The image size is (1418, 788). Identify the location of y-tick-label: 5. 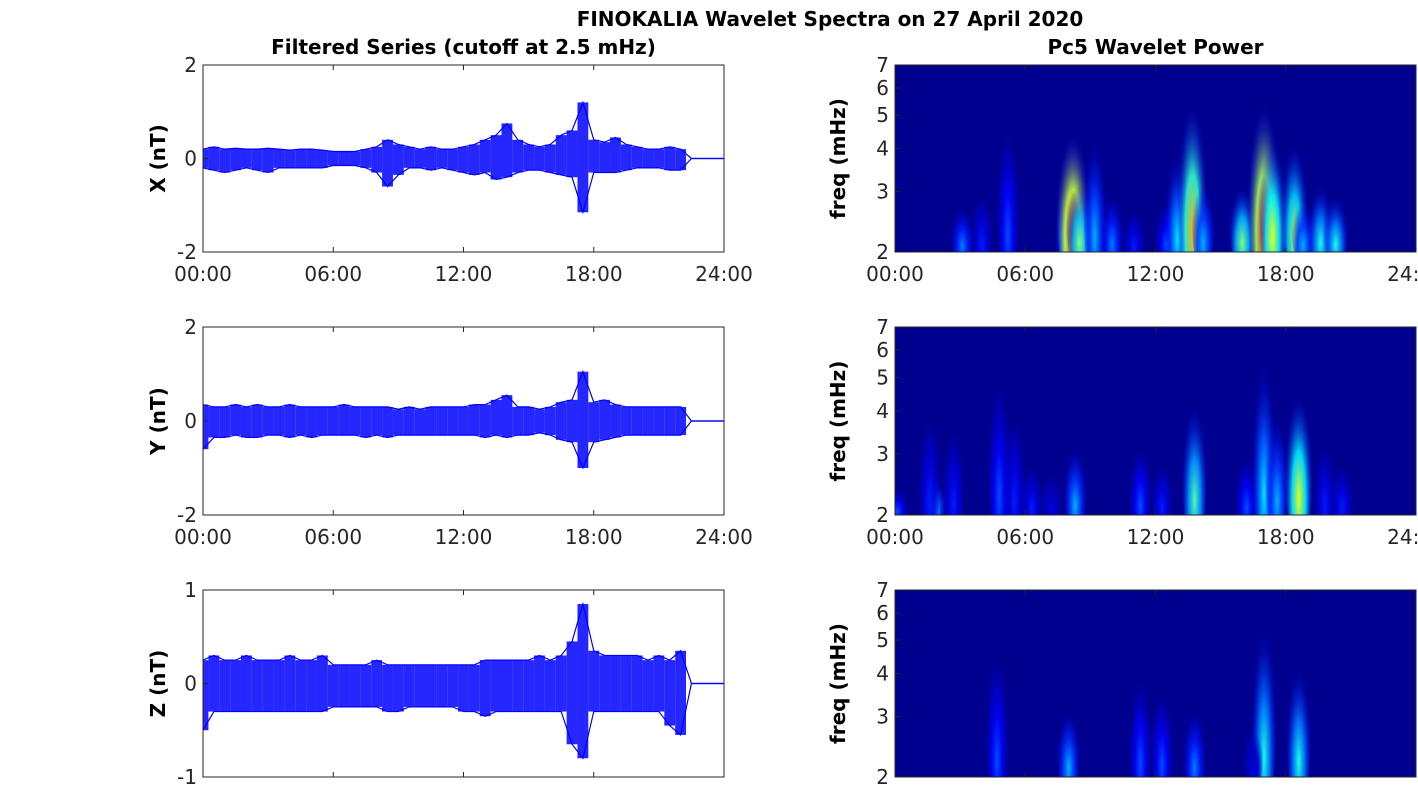
(882, 377).